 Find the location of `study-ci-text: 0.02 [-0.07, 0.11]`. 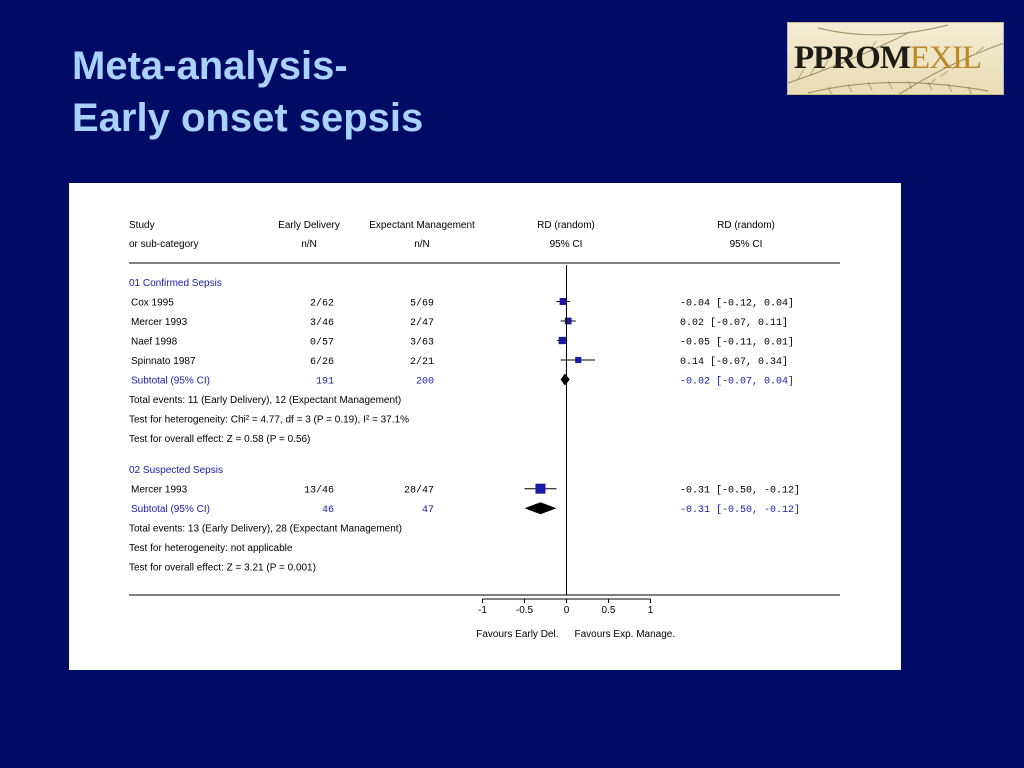

study-ci-text: 0.02 [-0.07, 0.11] is located at coordinates (734, 323).